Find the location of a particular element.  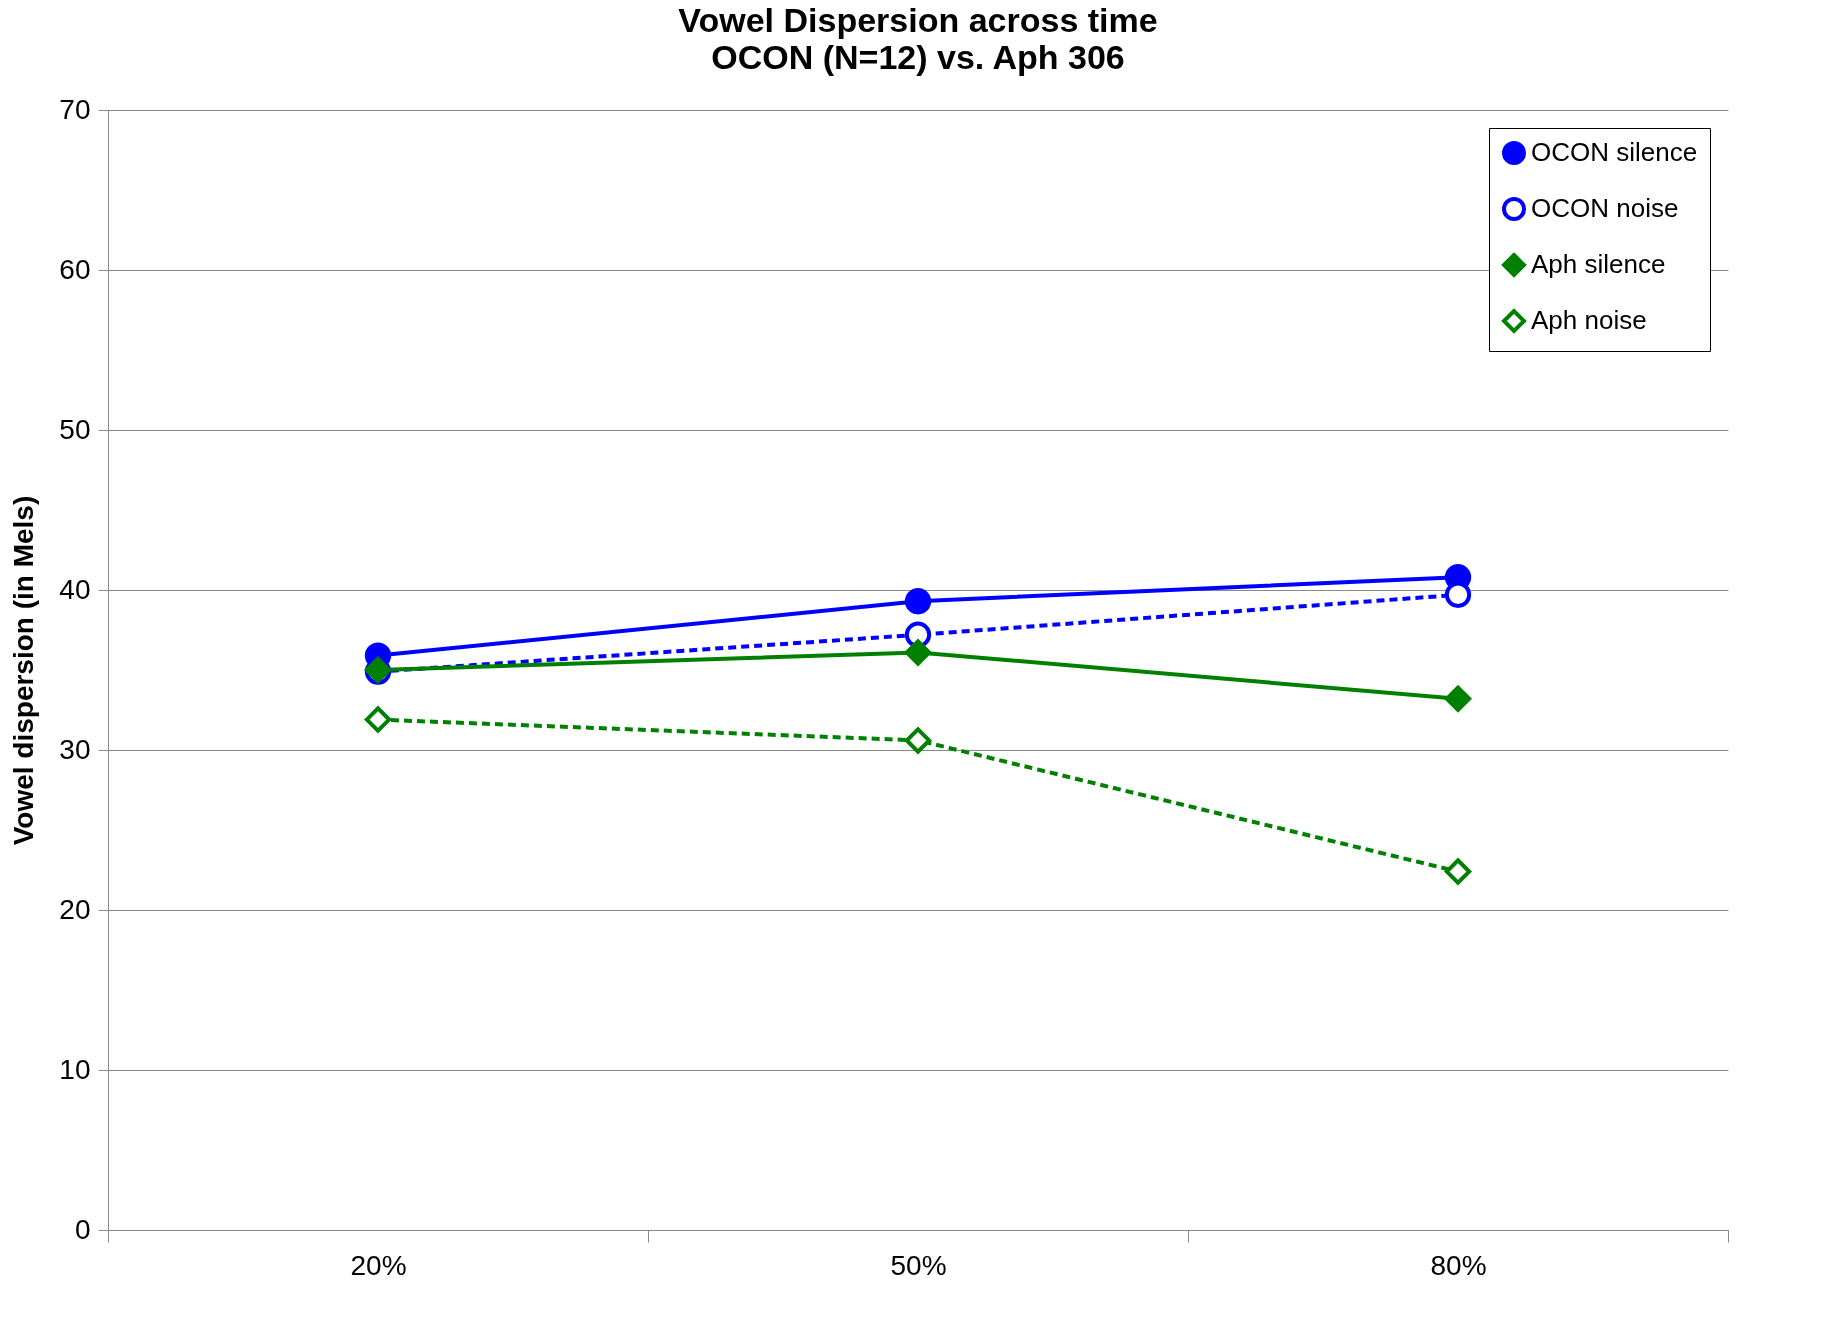

legend-label: Aph silence is located at coordinates (1598, 264).